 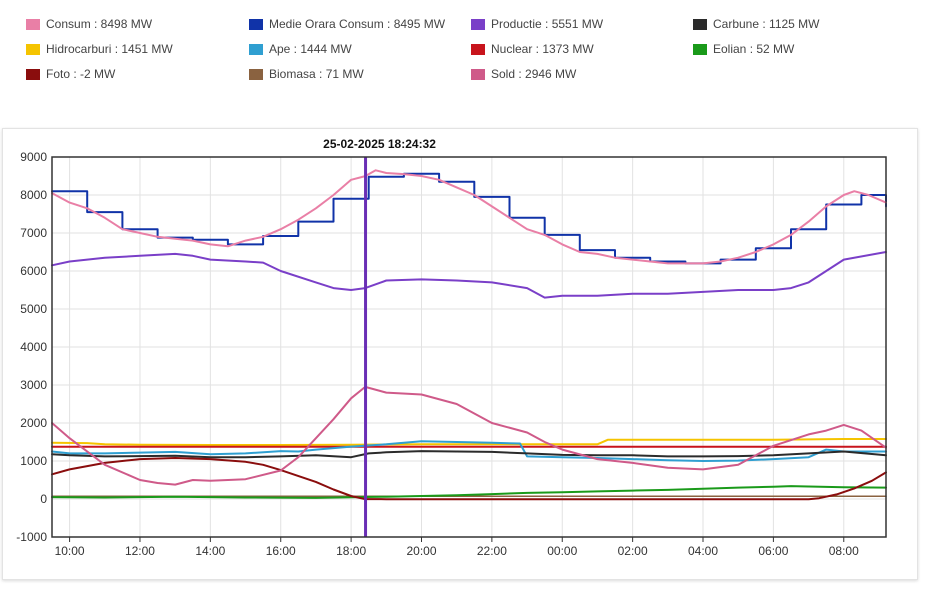 I want to click on x-tick-label: 06:00, so click(x=773, y=551).